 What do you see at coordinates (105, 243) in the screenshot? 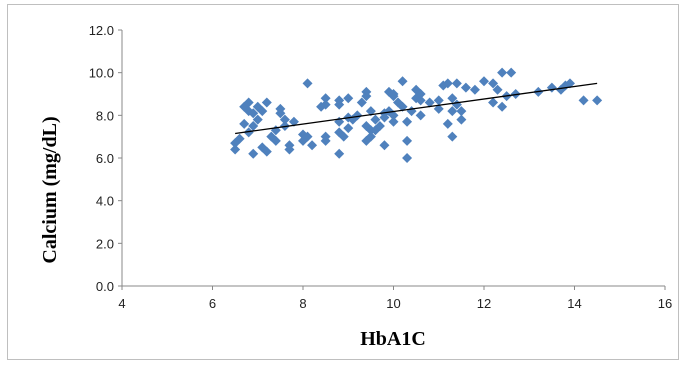
I see `y-tick-label: 2.0` at bounding box center [105, 243].